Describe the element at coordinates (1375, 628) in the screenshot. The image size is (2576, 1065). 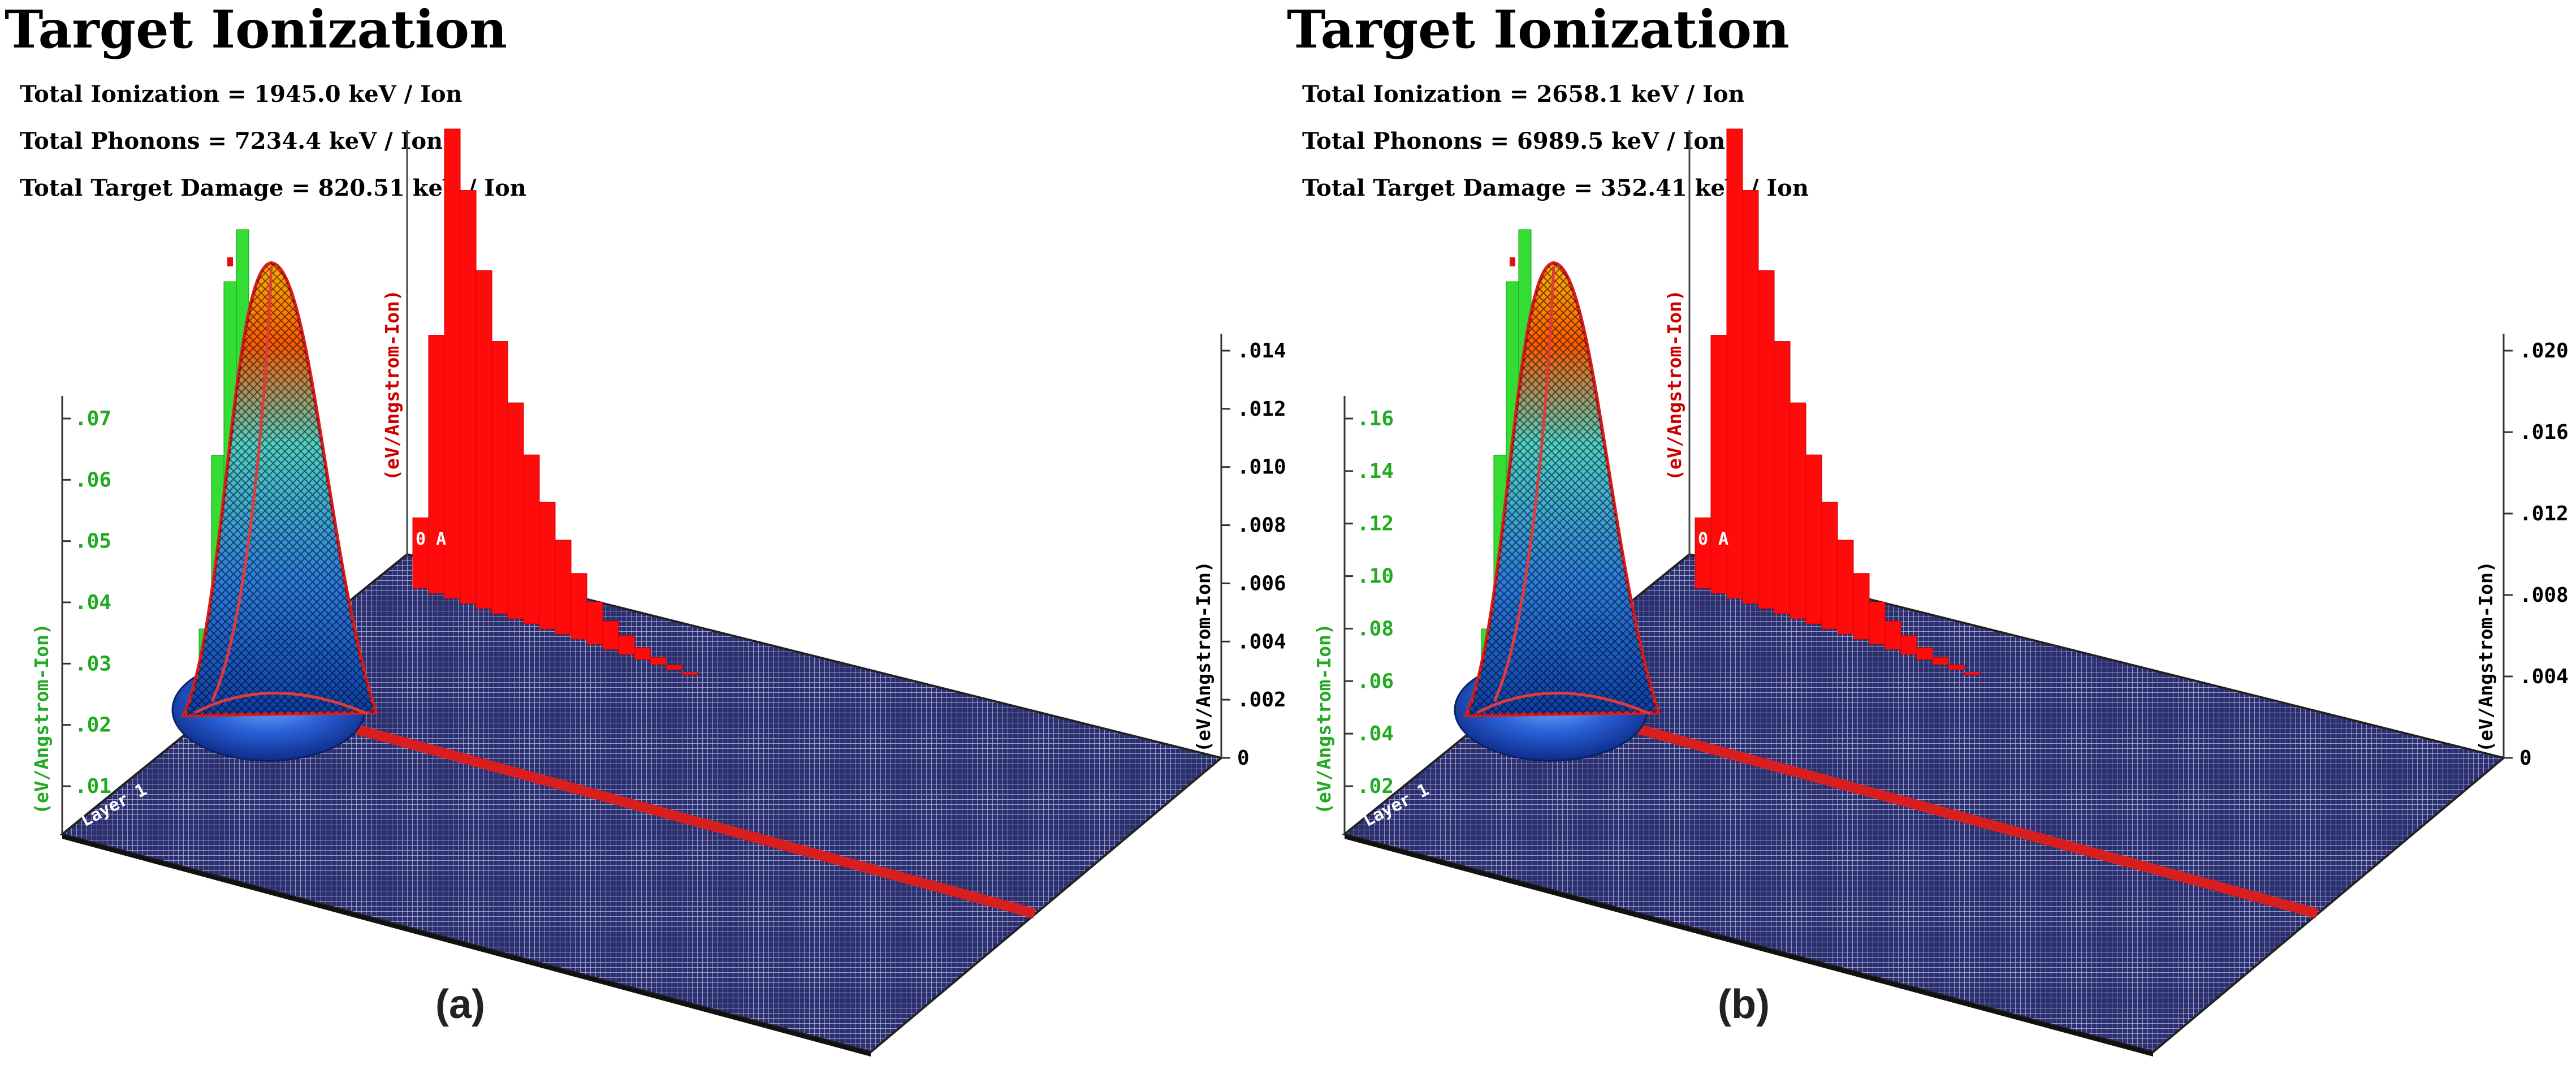
I see `left-tick-label: .08` at that location.